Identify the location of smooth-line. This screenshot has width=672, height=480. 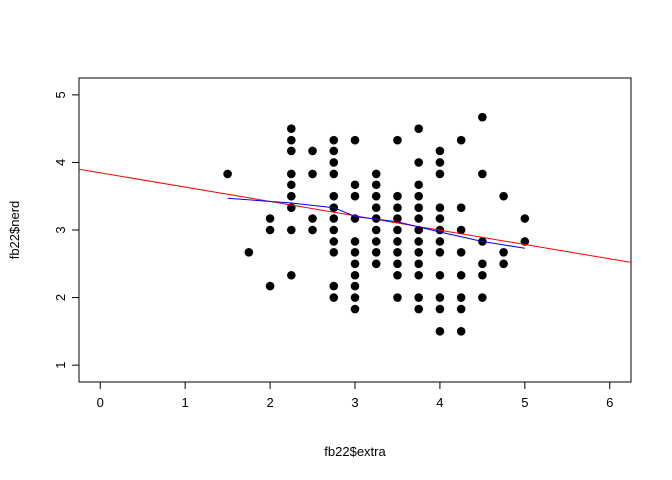
(376, 223).